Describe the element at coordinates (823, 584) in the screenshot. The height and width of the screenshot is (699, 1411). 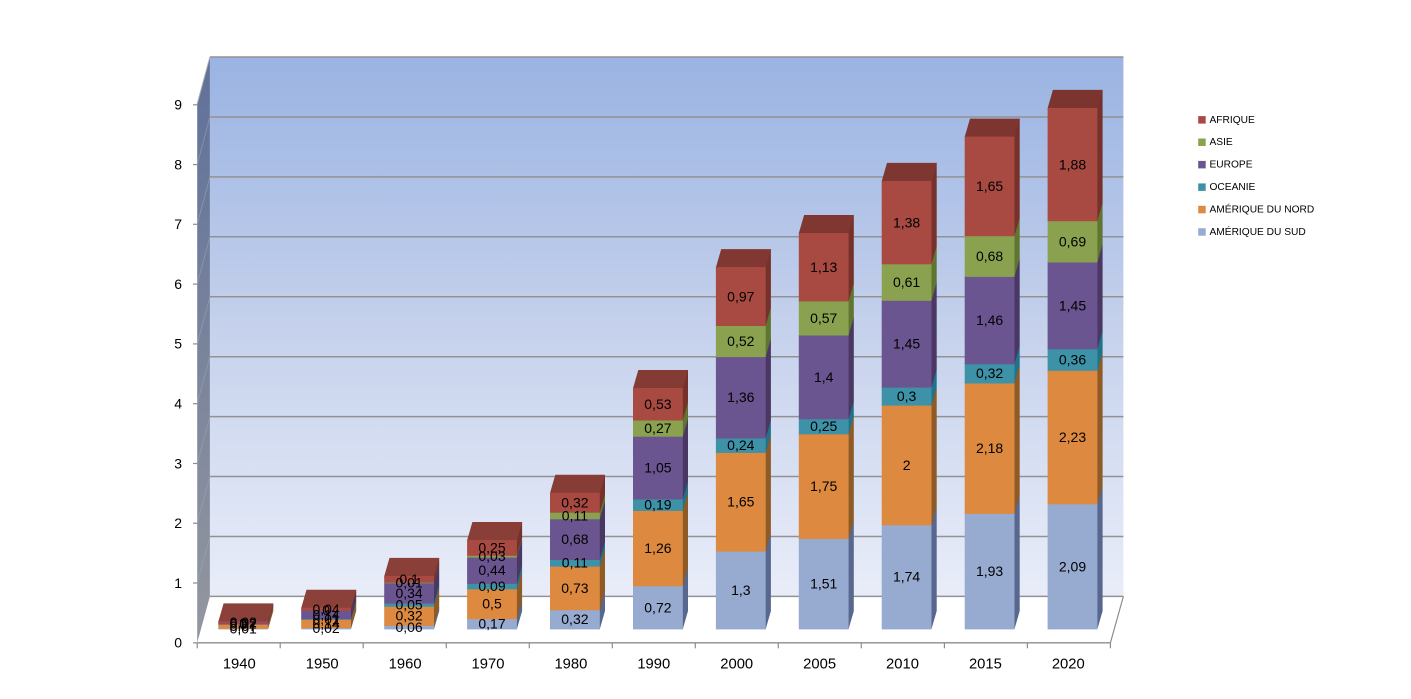
I see `svg-text: 1,51` at that location.